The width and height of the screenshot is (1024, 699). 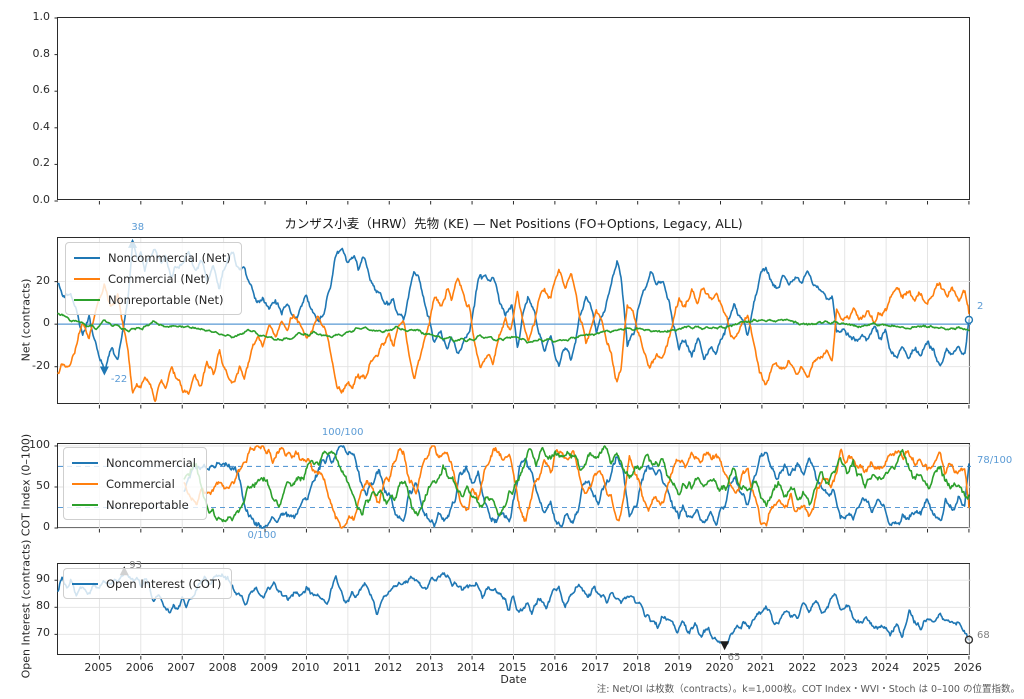 I want to click on x-tick-label-2005: 2005, so click(x=98, y=667).